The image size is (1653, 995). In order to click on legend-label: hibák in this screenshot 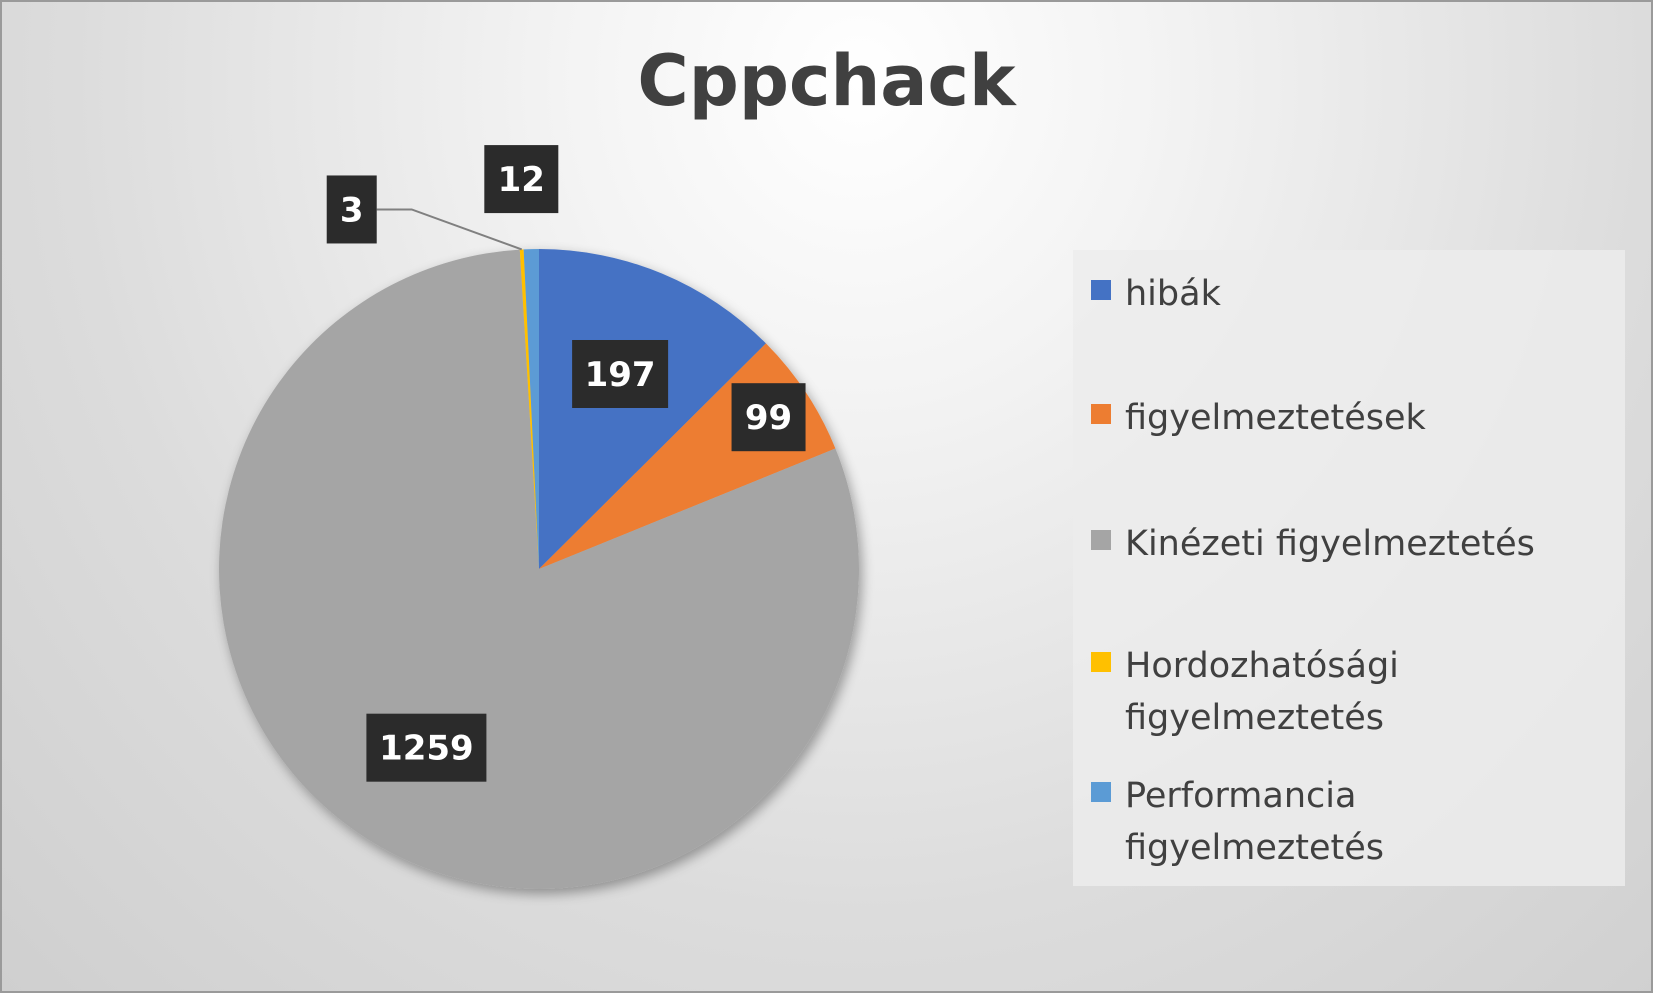, I will do `click(1173, 294)`.